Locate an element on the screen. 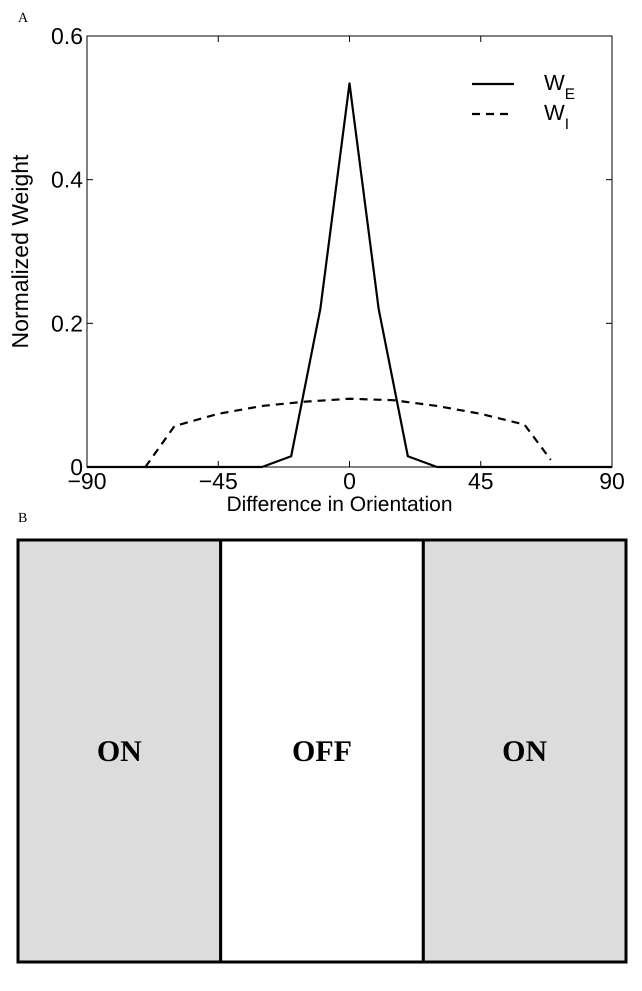 This screenshot has width=642, height=991. legend-label: W$_{I}$ is located at coordinates (557, 116).